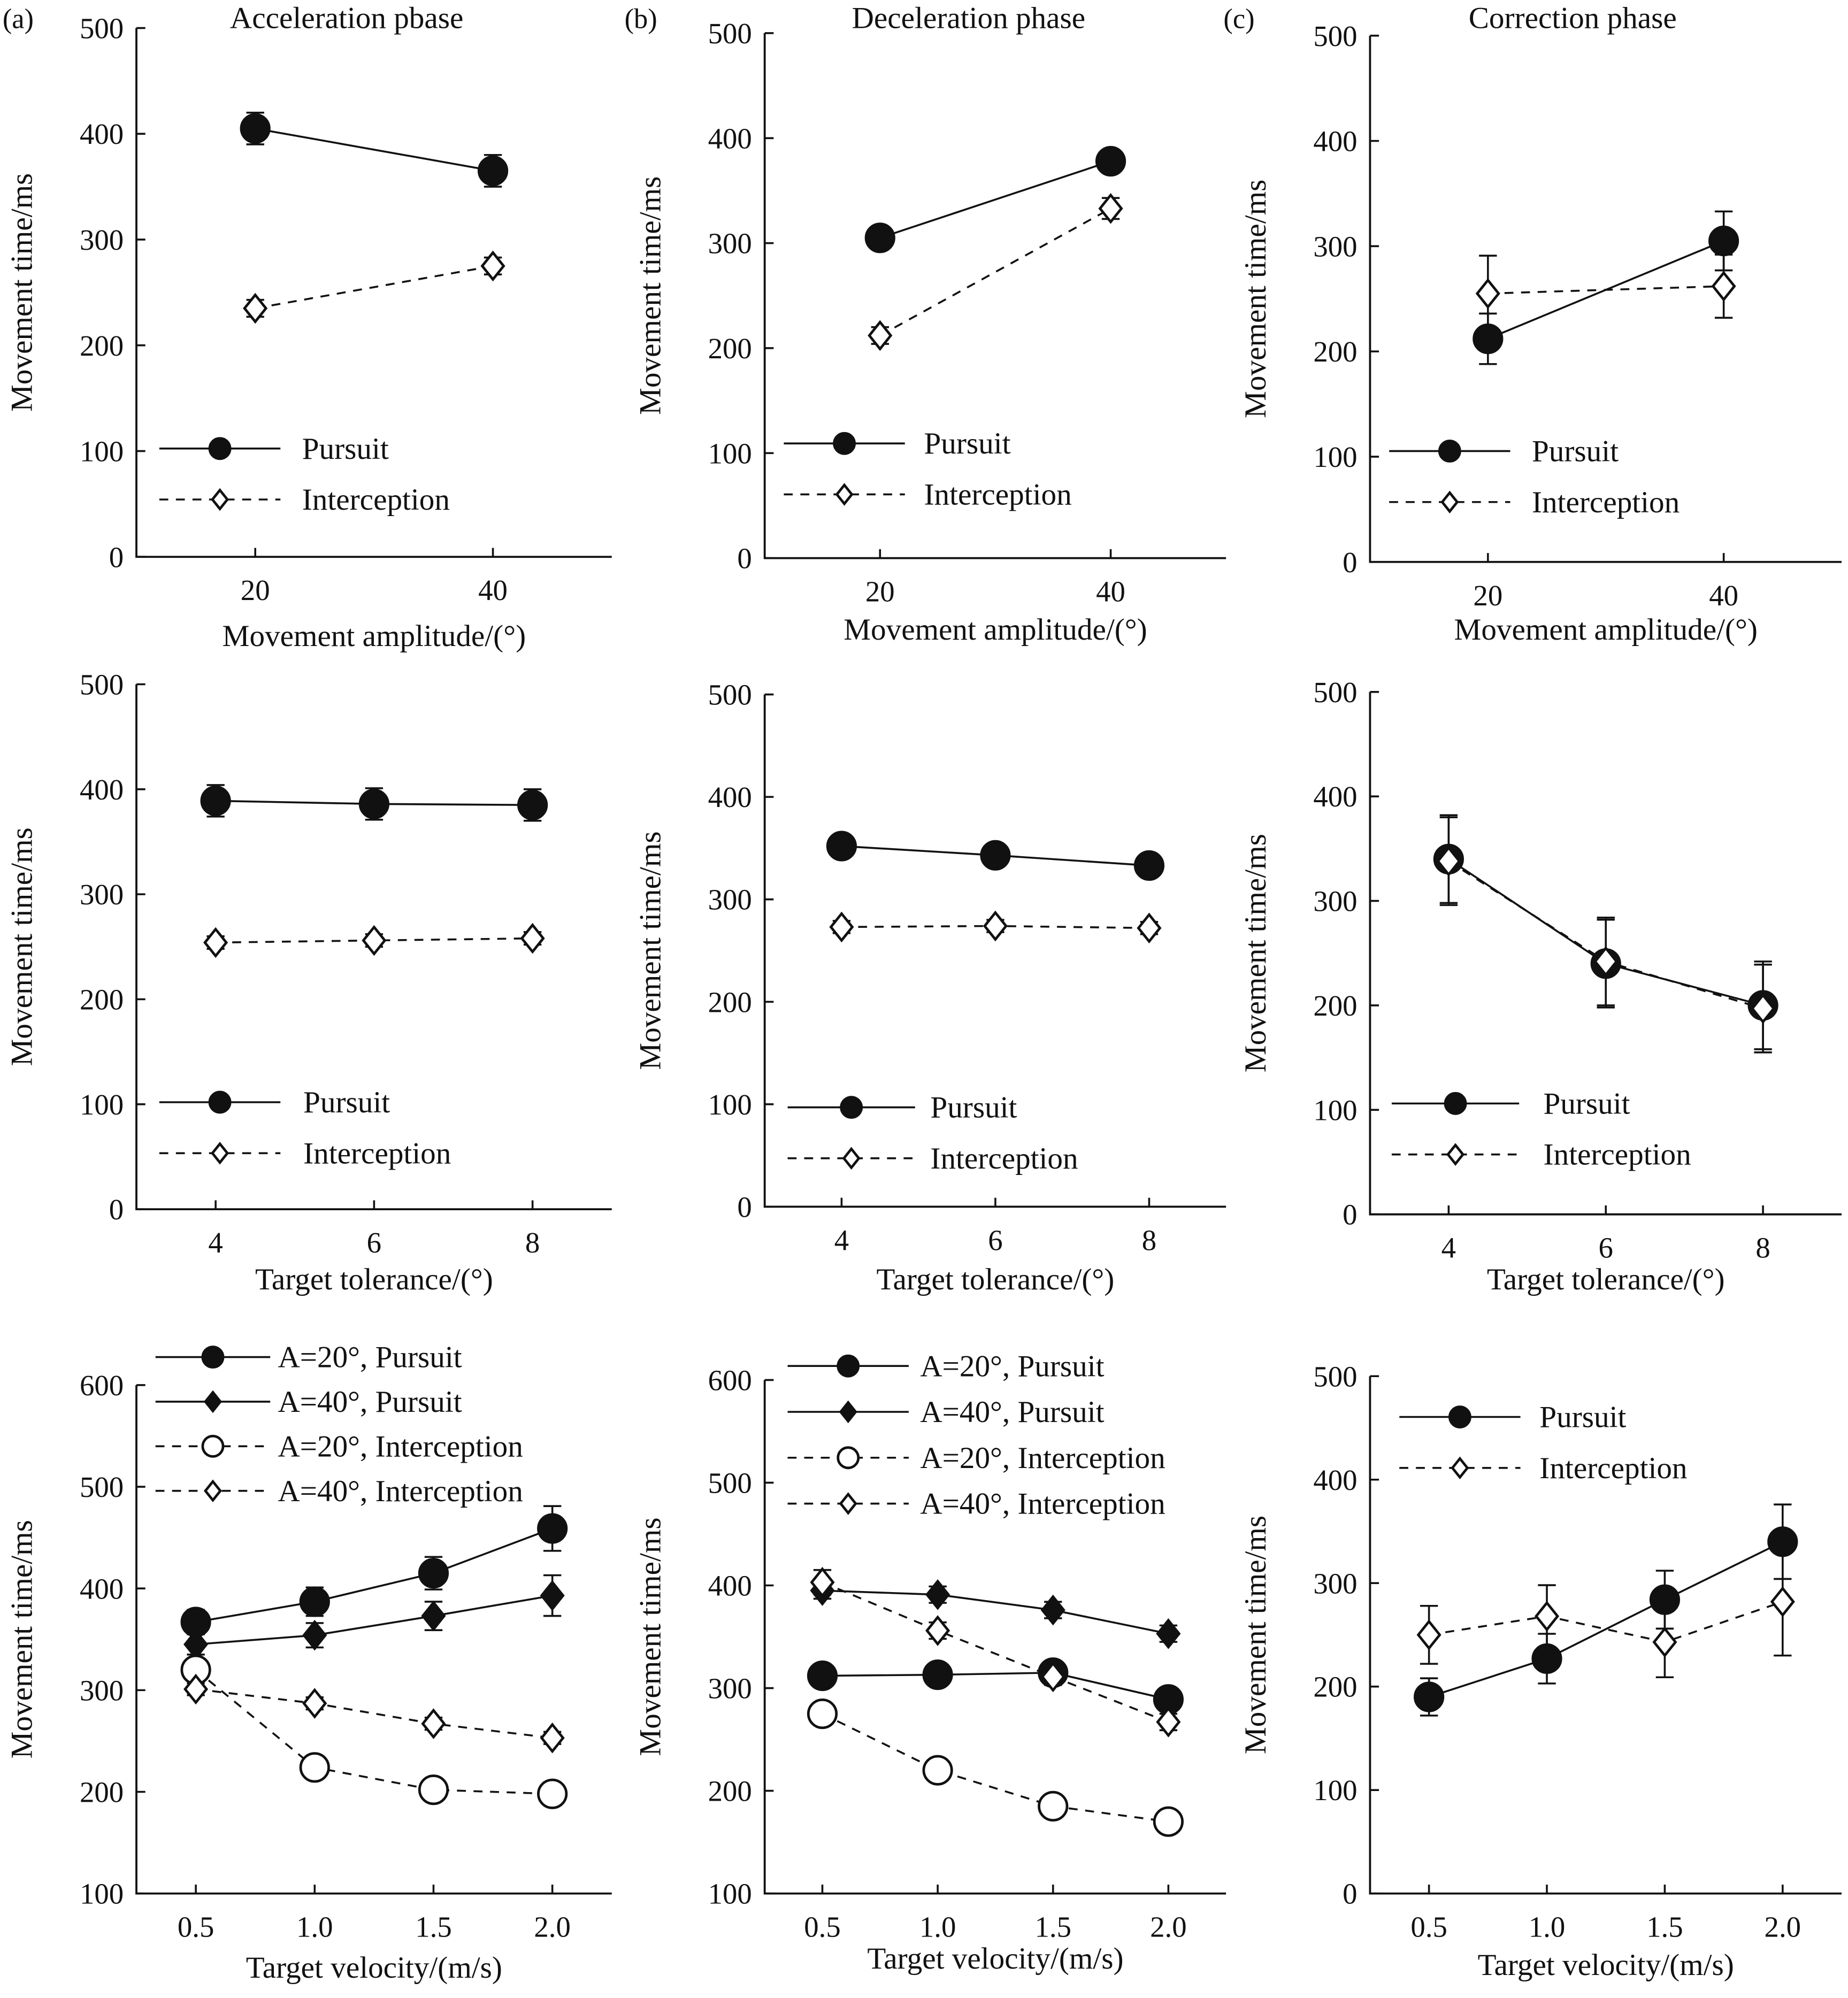 This screenshot has width=1848, height=1998. What do you see at coordinates (401, 1447) in the screenshot?
I see `legend-label: A=20°, Interception` at bounding box center [401, 1447].